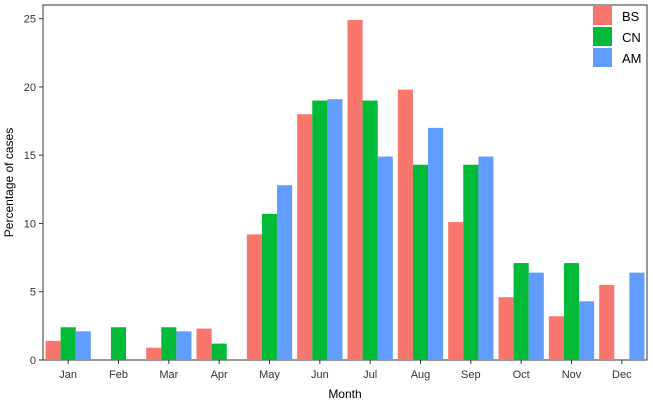 The image size is (653, 404). What do you see at coordinates (521, 375) in the screenshot?
I see `x-tick-label-oct: Oct` at bounding box center [521, 375].